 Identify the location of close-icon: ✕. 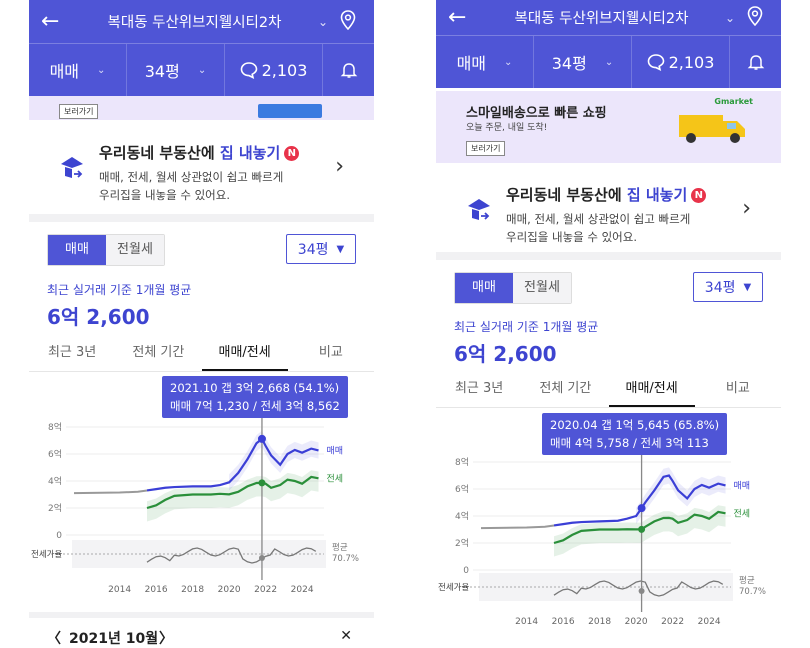
(346, 636).